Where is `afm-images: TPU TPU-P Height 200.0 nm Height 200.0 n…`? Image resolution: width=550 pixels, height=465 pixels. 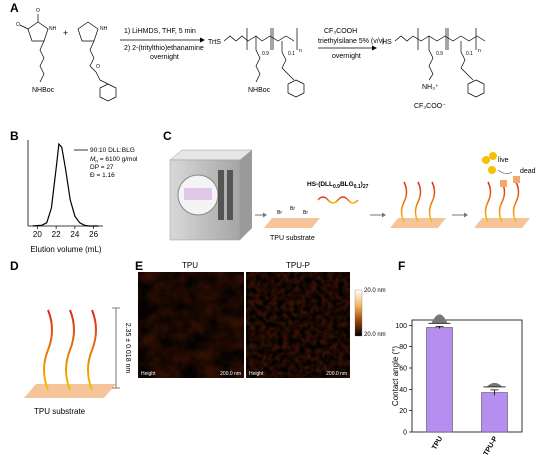
afm-images: TPU TPU-P Height 200.0 nm Height 200.0 n… is located at coordinates (262, 319).